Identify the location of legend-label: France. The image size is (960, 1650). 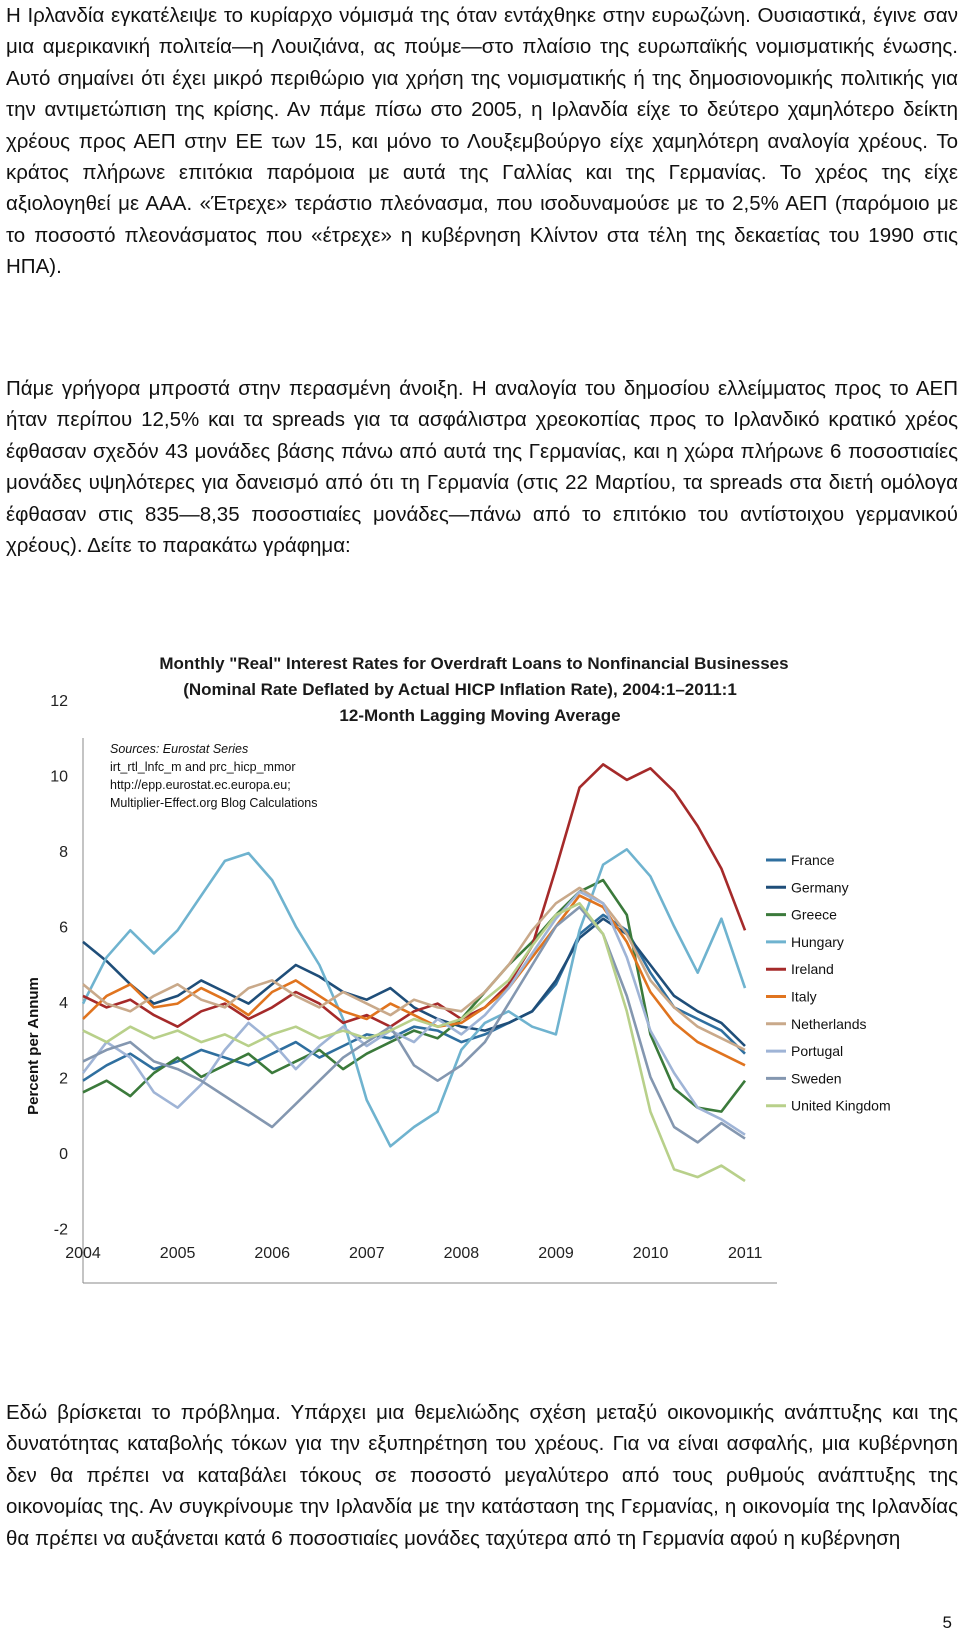
(813, 860).